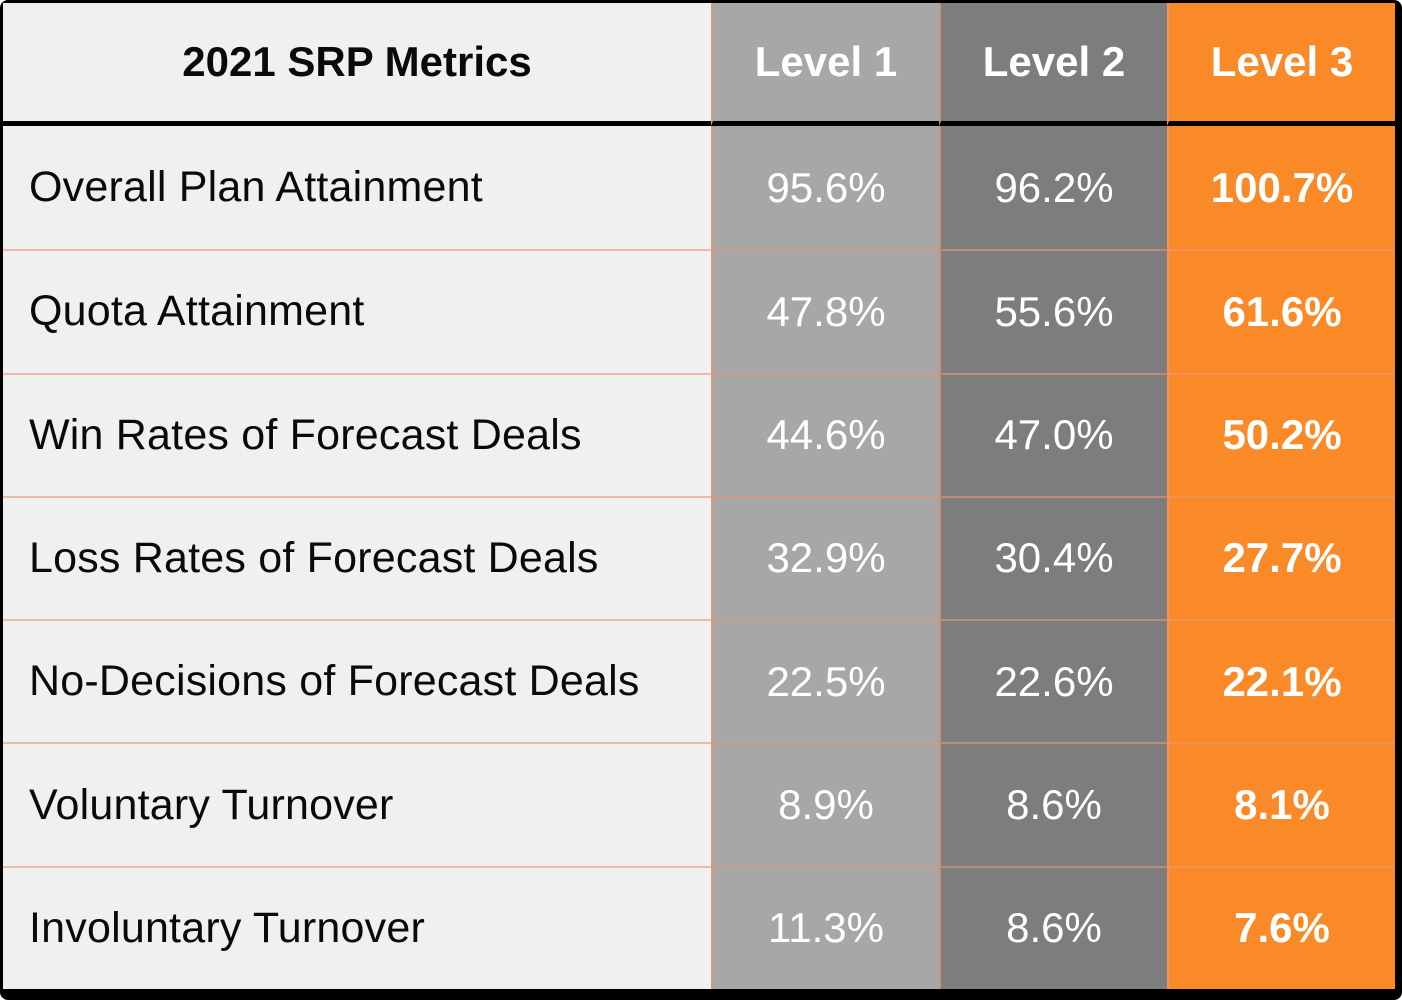 The image size is (1402, 1000). What do you see at coordinates (357, 64) in the screenshot?
I see `table-title: 2021 SRP Metrics` at bounding box center [357, 64].